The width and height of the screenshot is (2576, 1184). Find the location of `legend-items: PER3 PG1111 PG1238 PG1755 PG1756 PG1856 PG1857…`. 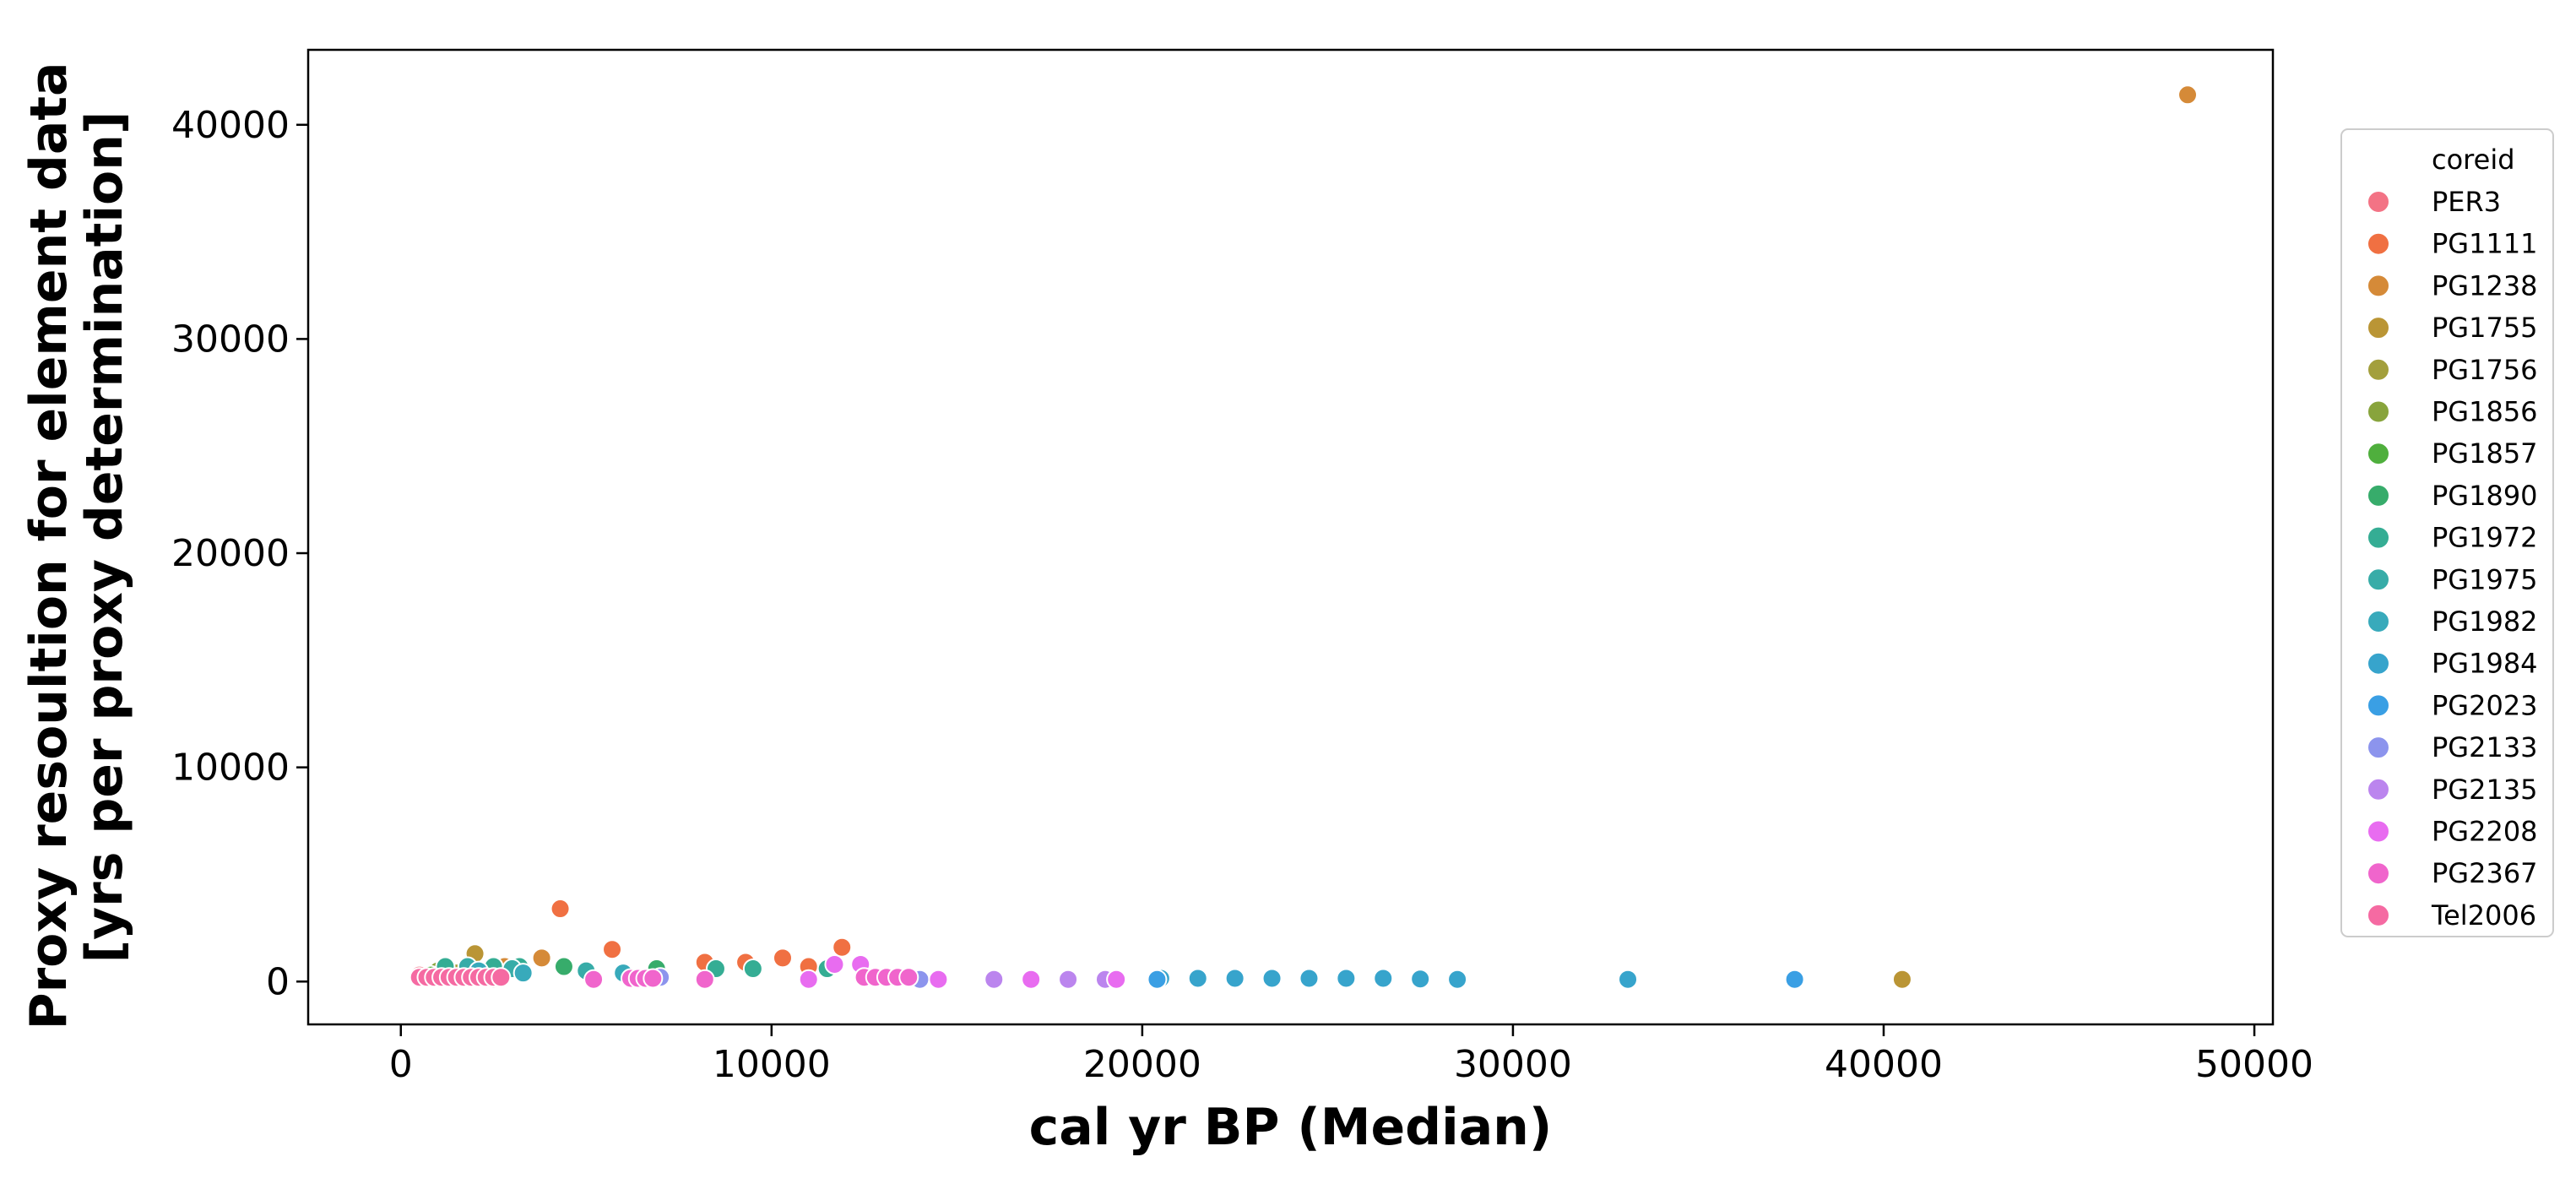

legend-items: PER3 PG1111 PG1238 PG1755 PG1756 PG1856 PG1857… is located at coordinates (2452, 558).